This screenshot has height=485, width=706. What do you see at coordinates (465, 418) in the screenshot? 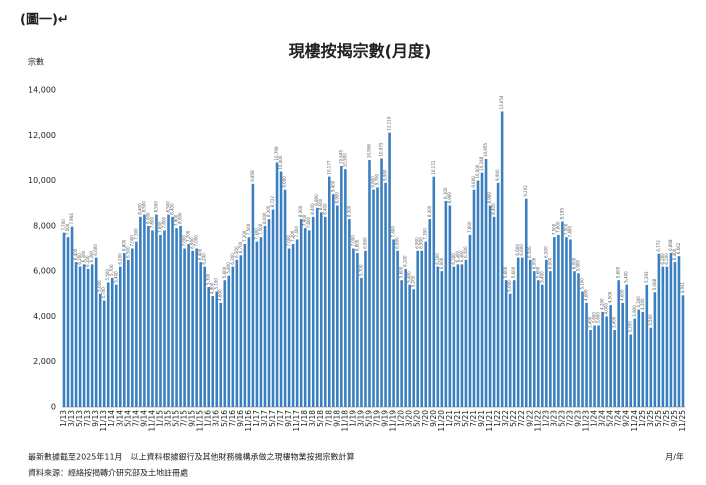
I see `x-tick-label: 5/21` at bounding box center [465, 418].